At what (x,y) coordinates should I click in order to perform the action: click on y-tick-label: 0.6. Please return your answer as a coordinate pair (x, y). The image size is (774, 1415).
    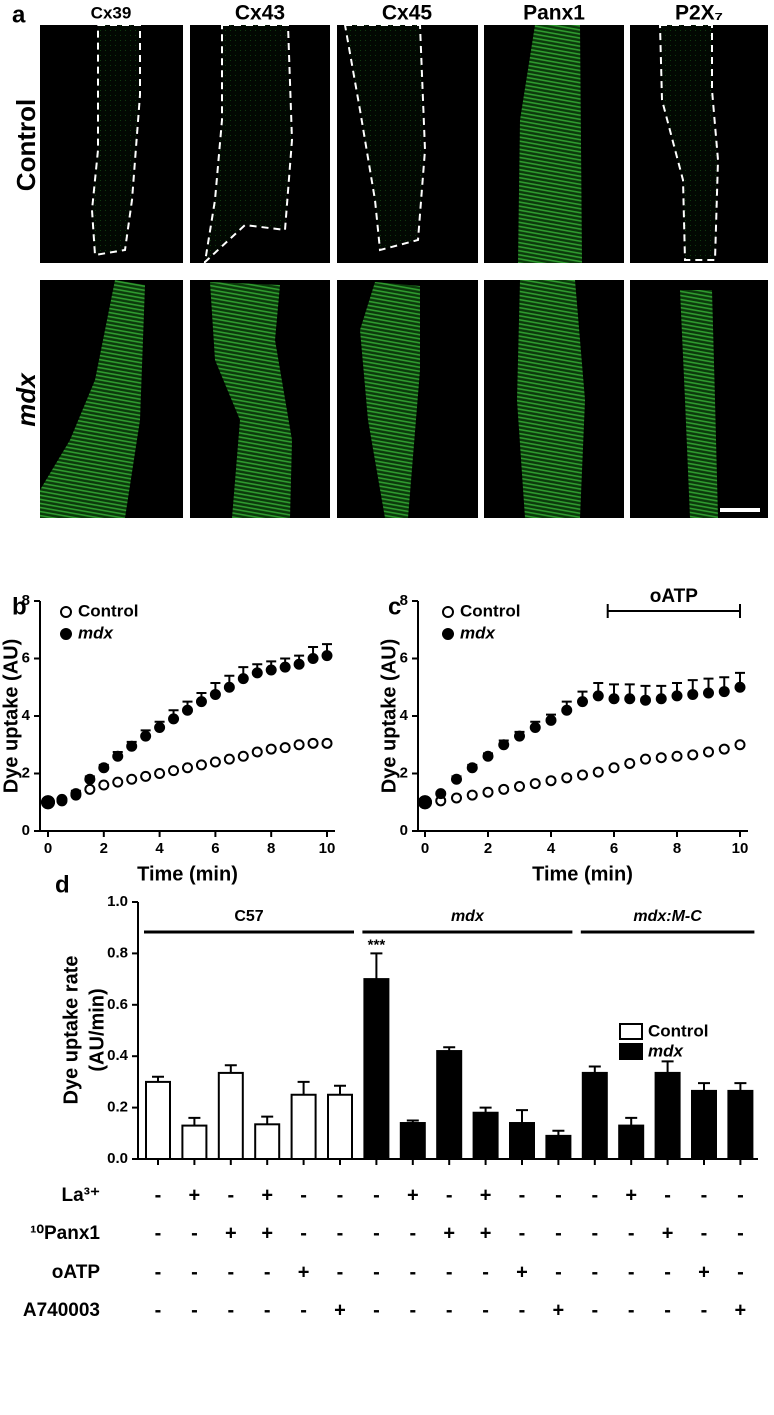
    Looking at the image, I should click on (117, 1004).